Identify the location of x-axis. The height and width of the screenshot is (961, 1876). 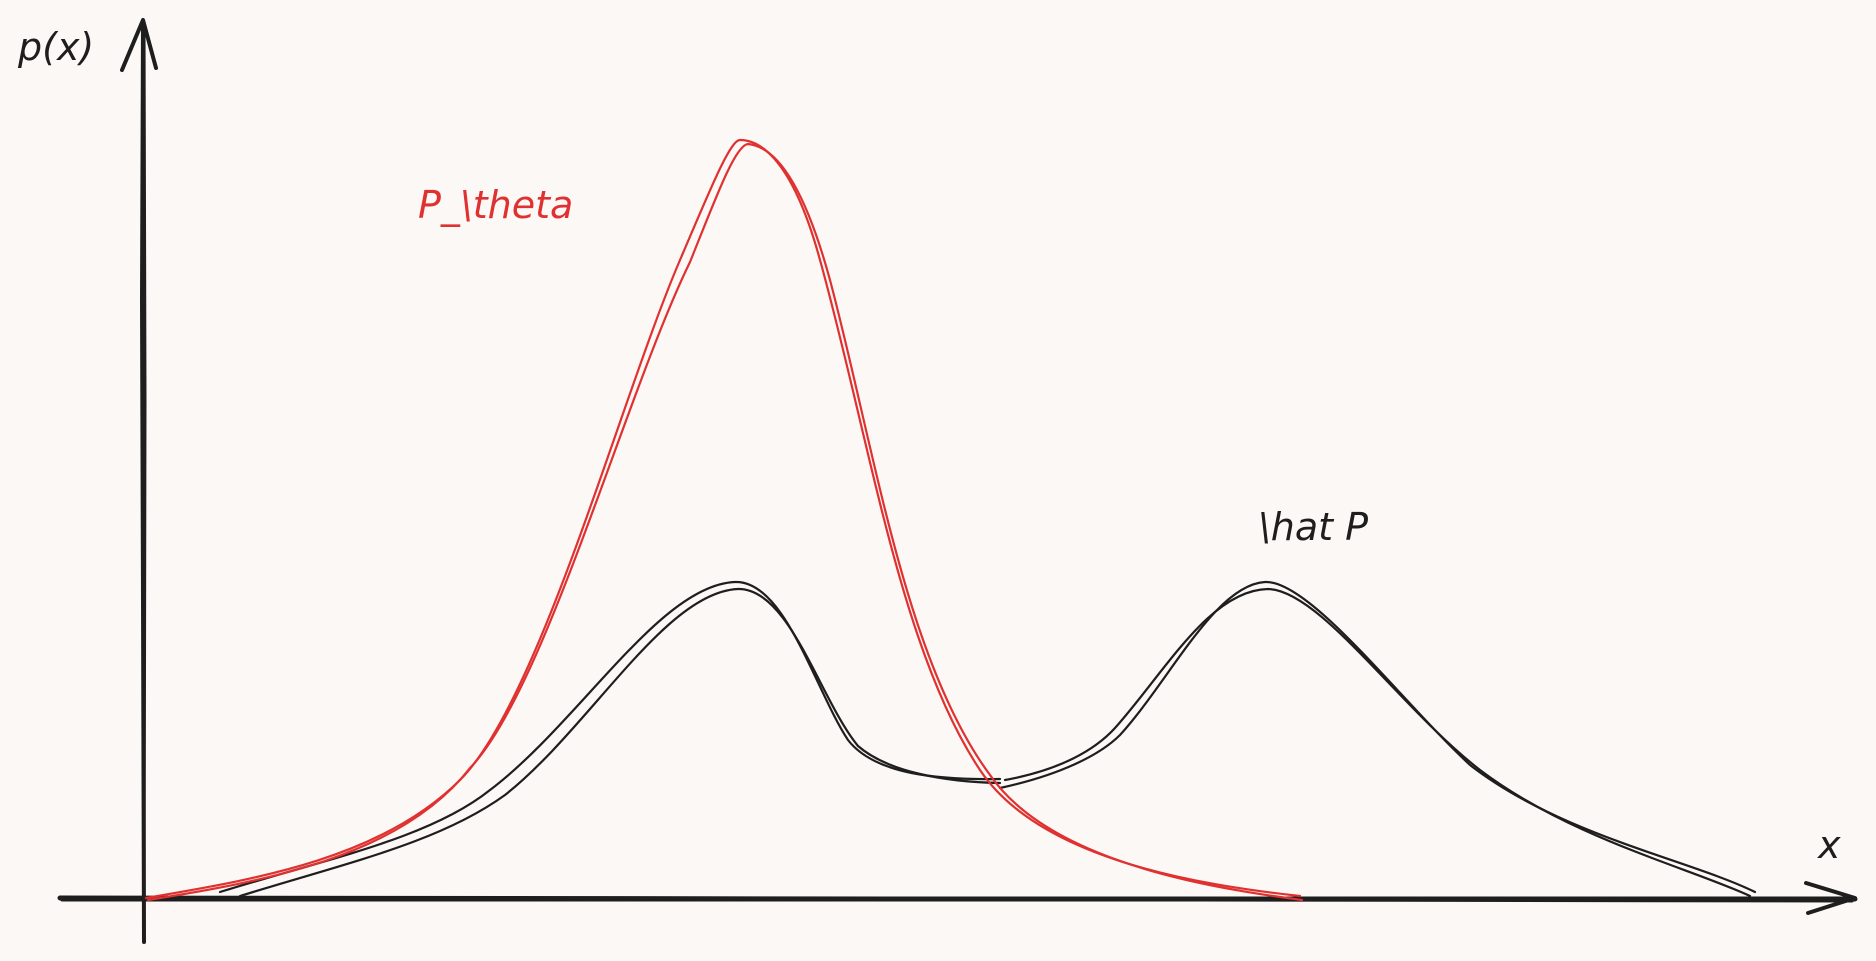
(957, 898).